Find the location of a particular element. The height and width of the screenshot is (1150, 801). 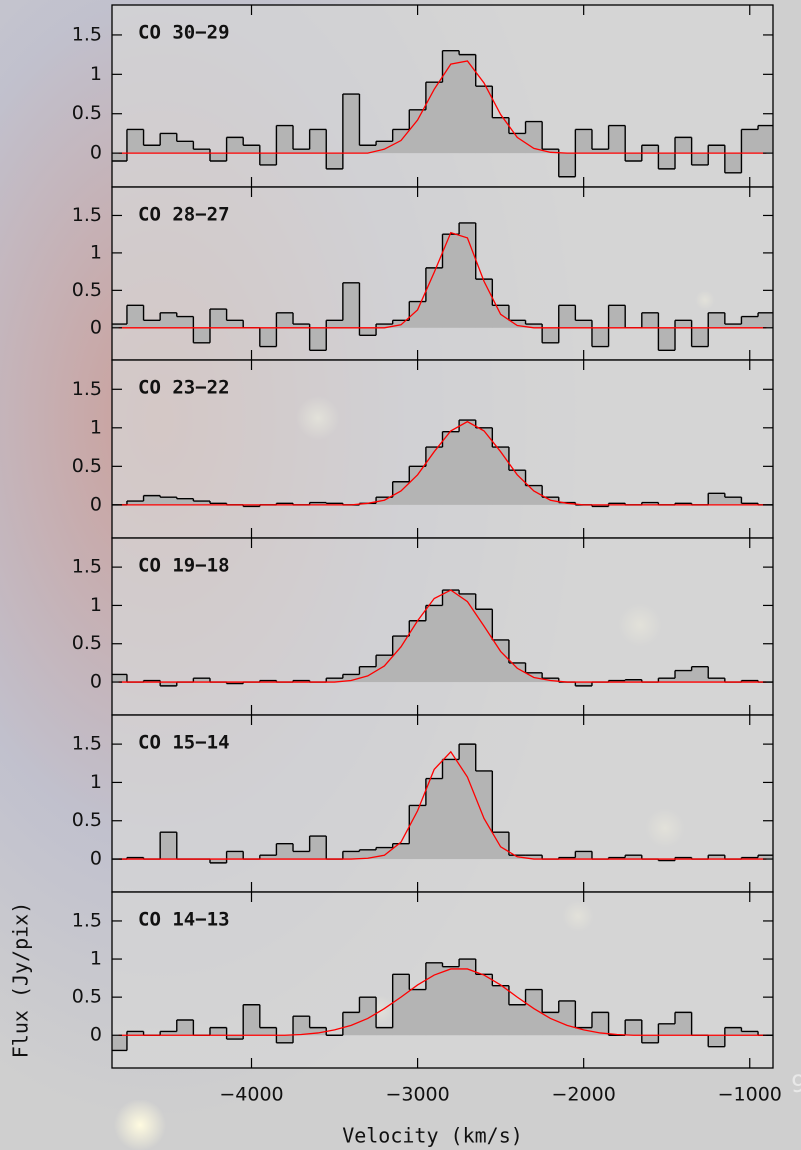

panel-title: CO 19−18 is located at coordinates (184, 566).